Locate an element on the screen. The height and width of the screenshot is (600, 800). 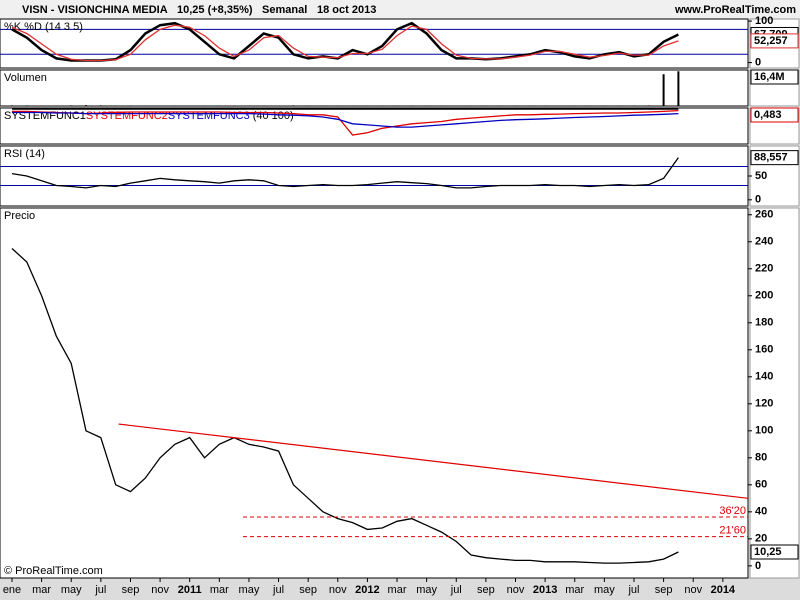
level-label: 36'20 is located at coordinates (732, 511).